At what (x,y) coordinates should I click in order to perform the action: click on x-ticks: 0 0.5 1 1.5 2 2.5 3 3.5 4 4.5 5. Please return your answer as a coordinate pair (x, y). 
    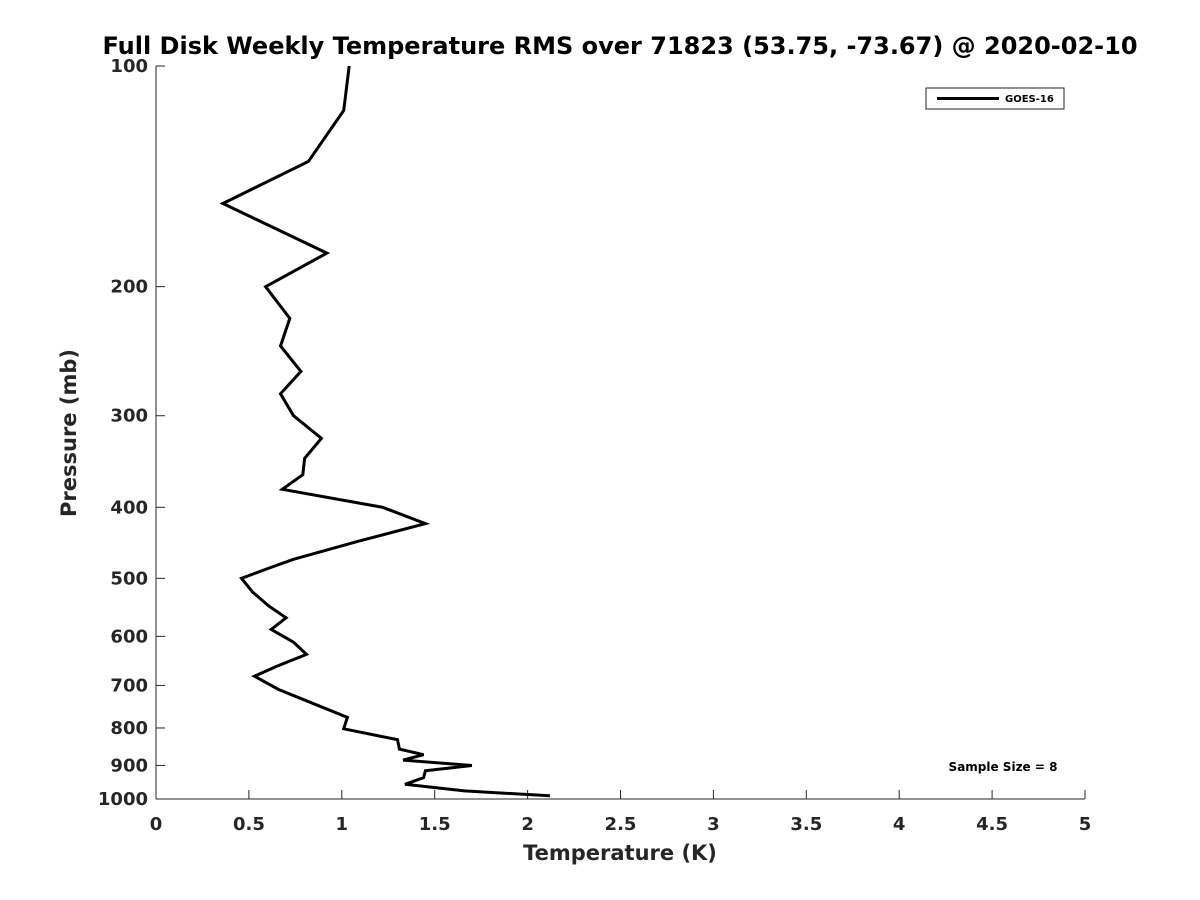
    Looking at the image, I should click on (621, 812).